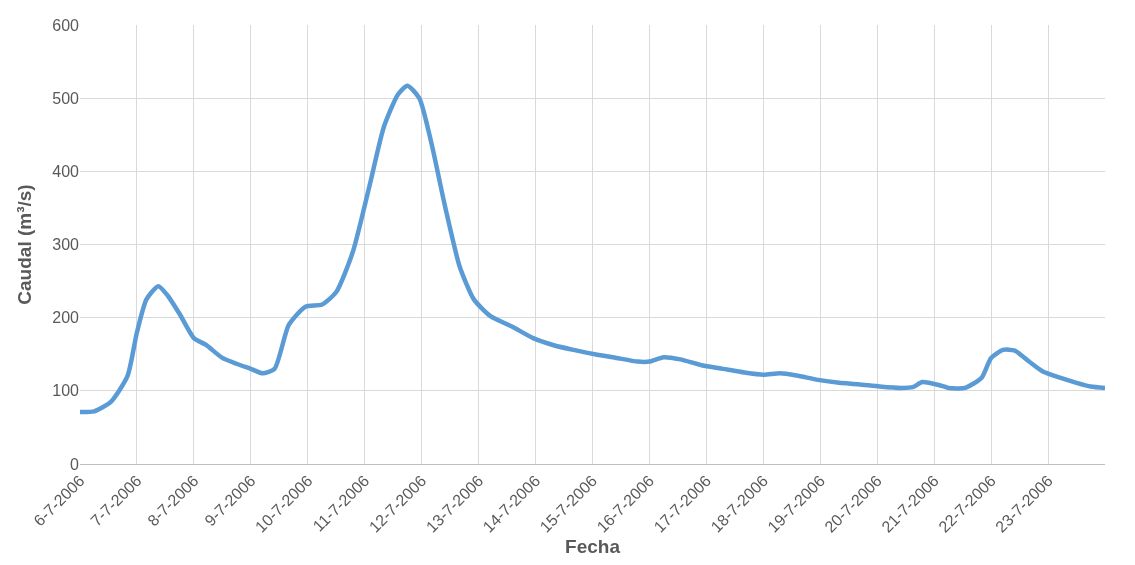  What do you see at coordinates (66, 245) in the screenshot?
I see `y-tick-label: 300` at bounding box center [66, 245].